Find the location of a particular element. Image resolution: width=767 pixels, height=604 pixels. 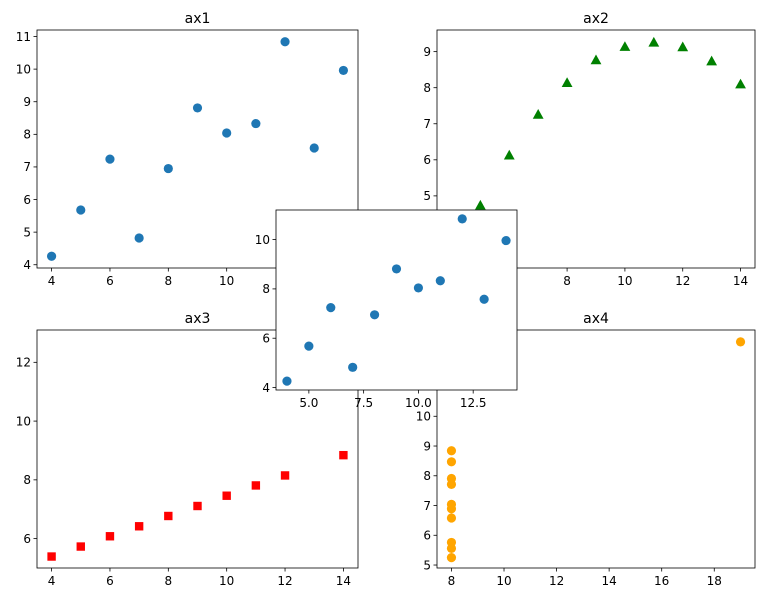

inset-ytick-label: 10 is located at coordinates (262, 240).